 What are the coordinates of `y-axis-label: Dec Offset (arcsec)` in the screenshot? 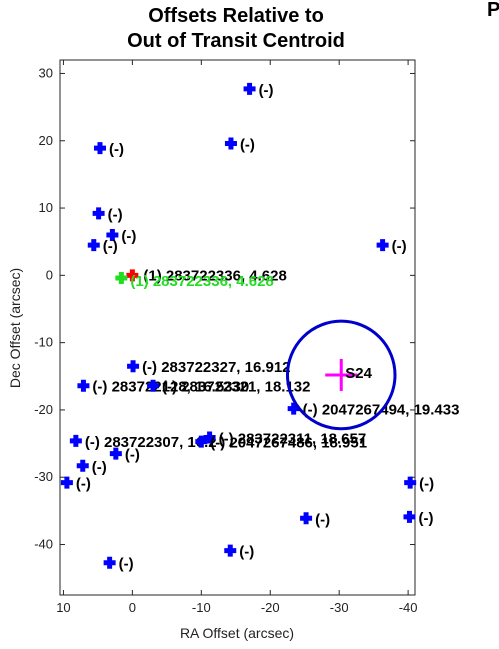 It's located at (15, 328).